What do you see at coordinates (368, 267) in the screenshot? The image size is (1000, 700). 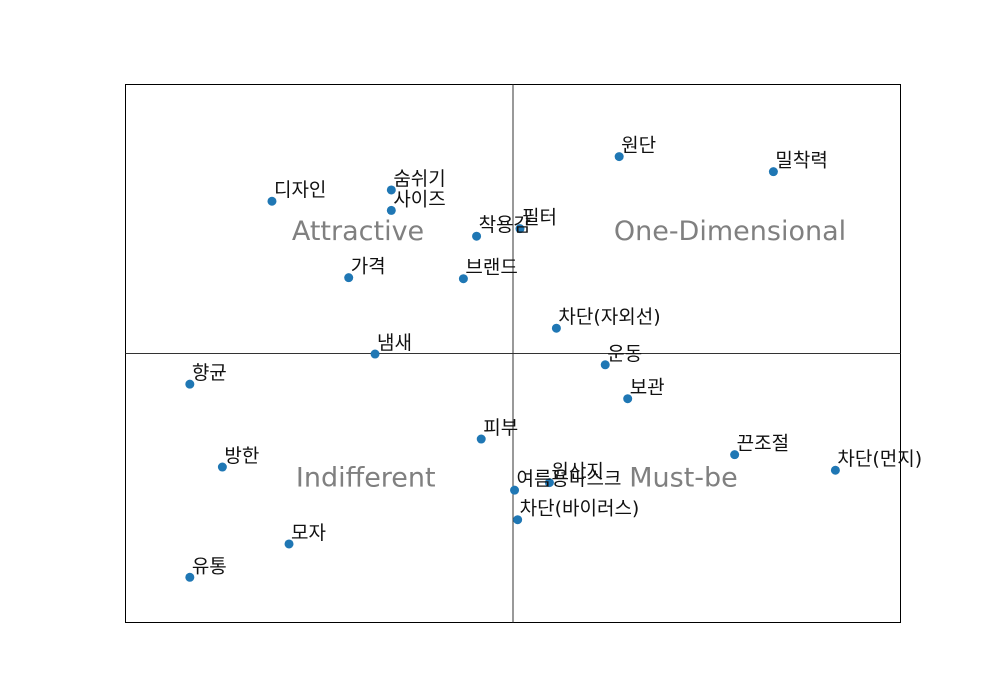 I see `point-label-7: 가격` at bounding box center [368, 267].